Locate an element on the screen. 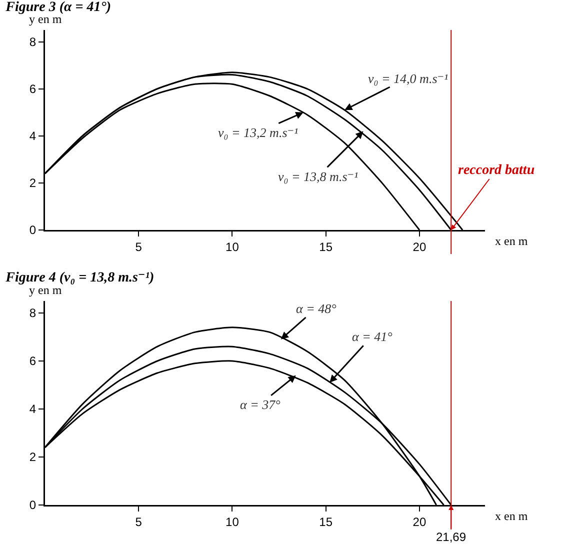  annotation: v₀ = 14,0 m.s⁻¹ is located at coordinates (408, 78).